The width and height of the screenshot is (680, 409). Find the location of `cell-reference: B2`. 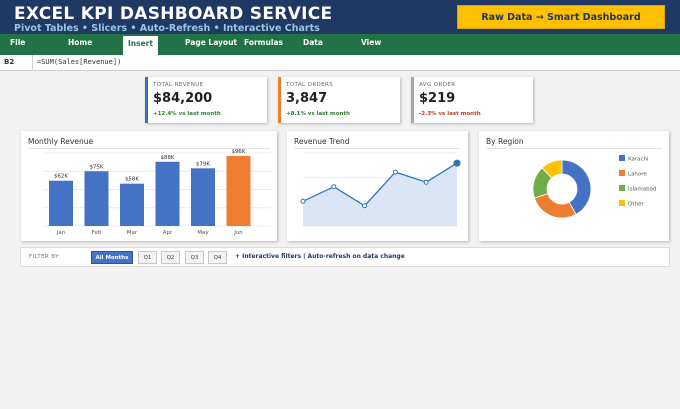

cell-reference: B2 is located at coordinates (9, 62).